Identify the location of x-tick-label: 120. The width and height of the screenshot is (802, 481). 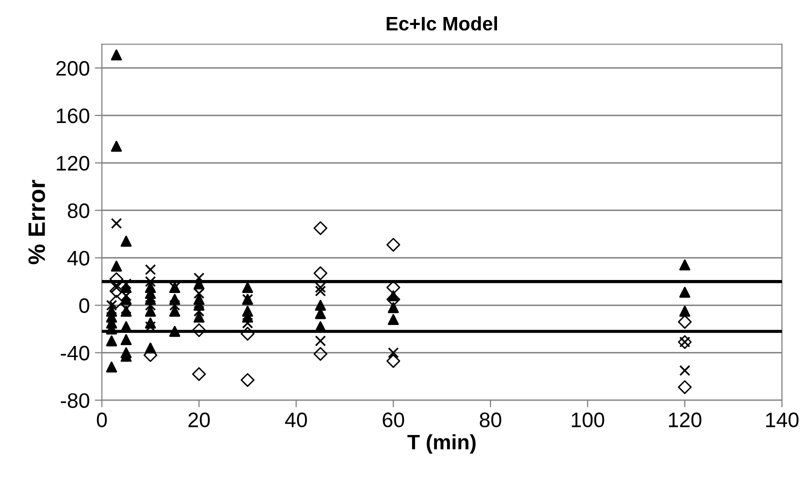
(685, 420).